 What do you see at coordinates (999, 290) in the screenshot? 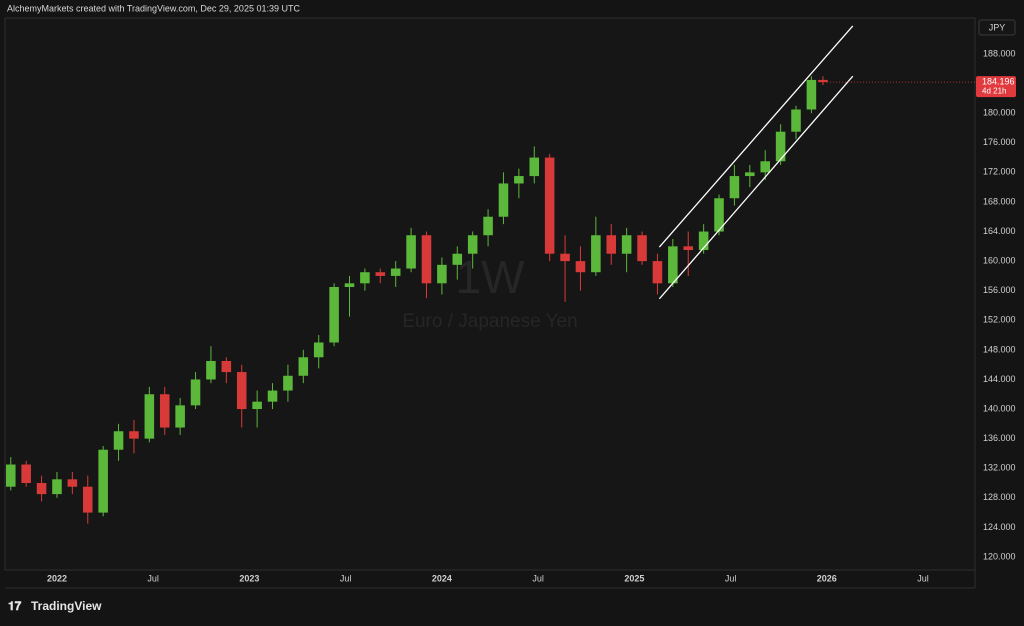
I see `y-tick-label: 156.000` at bounding box center [999, 290].